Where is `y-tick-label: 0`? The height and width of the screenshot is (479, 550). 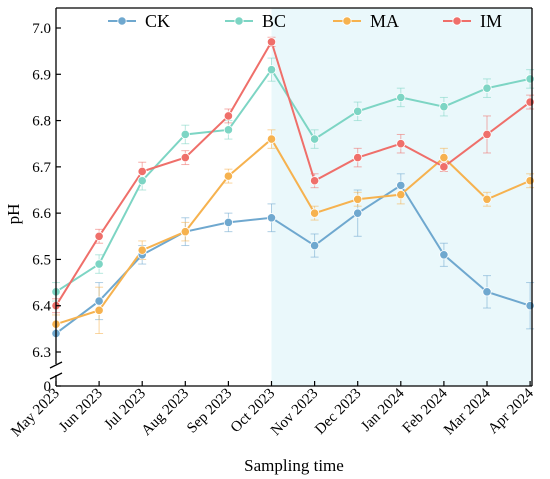
y-tick-label: 0 is located at coordinates (48, 387).